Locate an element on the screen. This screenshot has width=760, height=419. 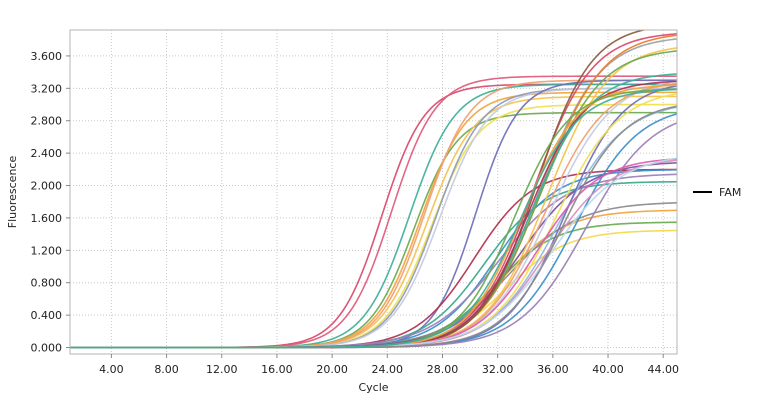
x-axis-title: Cycle is located at coordinates (373, 387).